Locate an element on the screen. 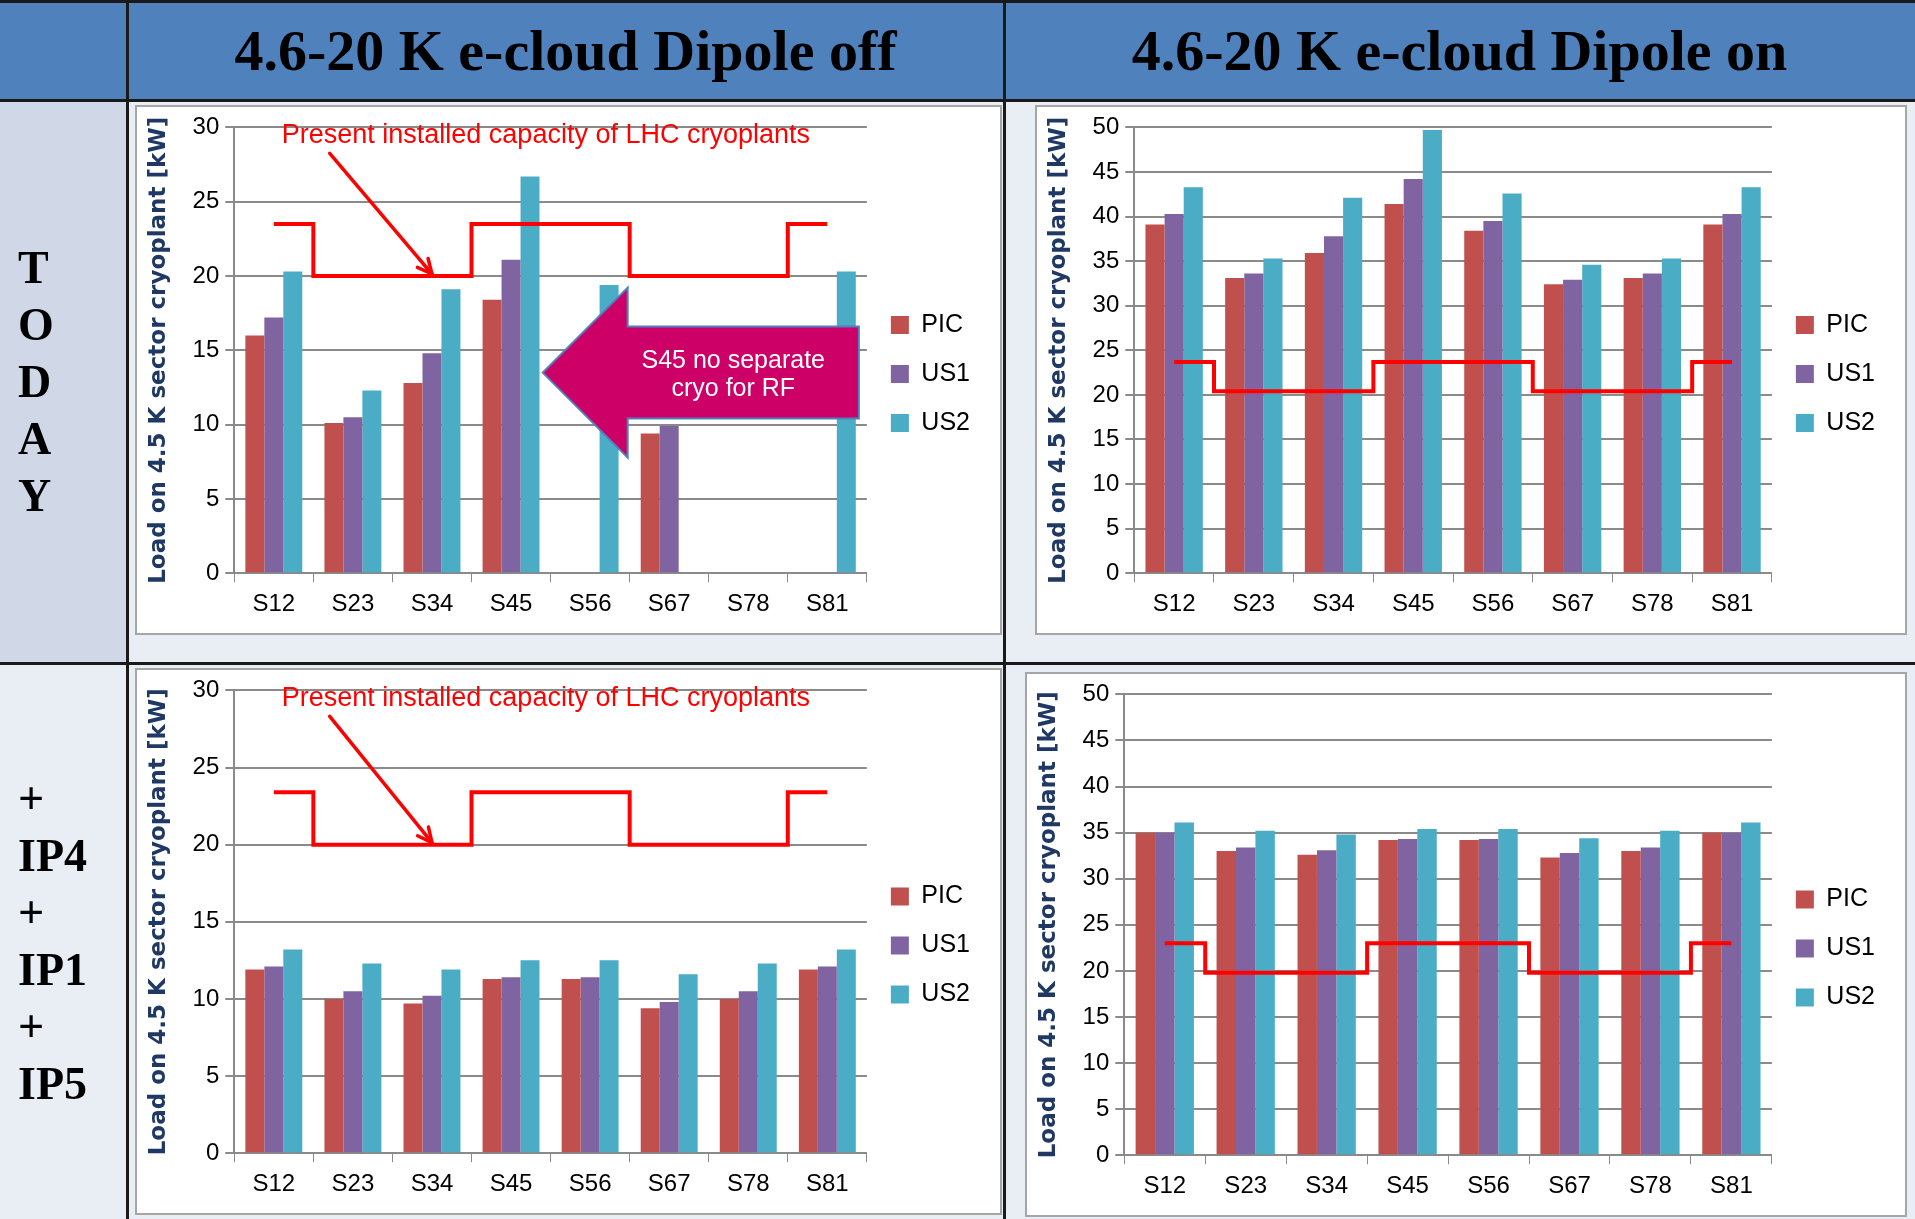  callout-arrow: S45 no separate cryo for RF is located at coordinates (700, 372).